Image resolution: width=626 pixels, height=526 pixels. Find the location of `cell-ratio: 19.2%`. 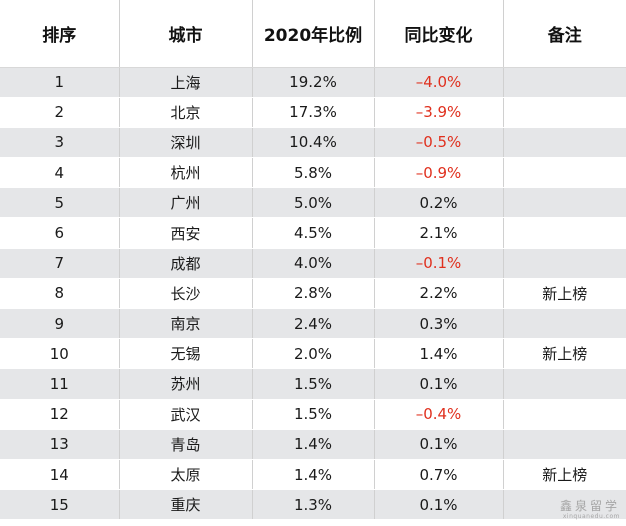

cell-ratio: 19.2% is located at coordinates (312, 82).